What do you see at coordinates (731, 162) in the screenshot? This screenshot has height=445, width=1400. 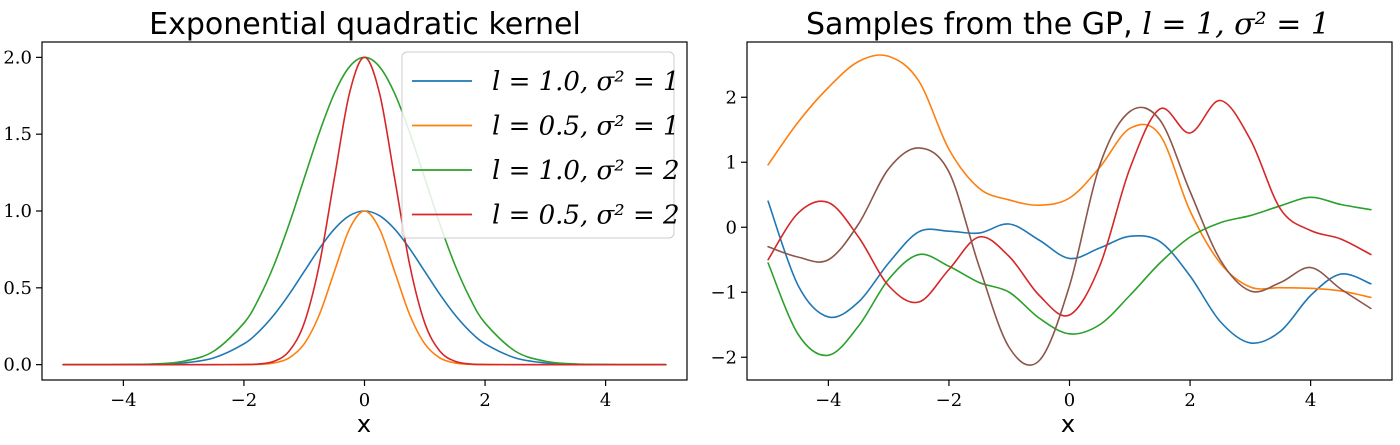 I see `y-tick-label: 1` at bounding box center [731, 162].